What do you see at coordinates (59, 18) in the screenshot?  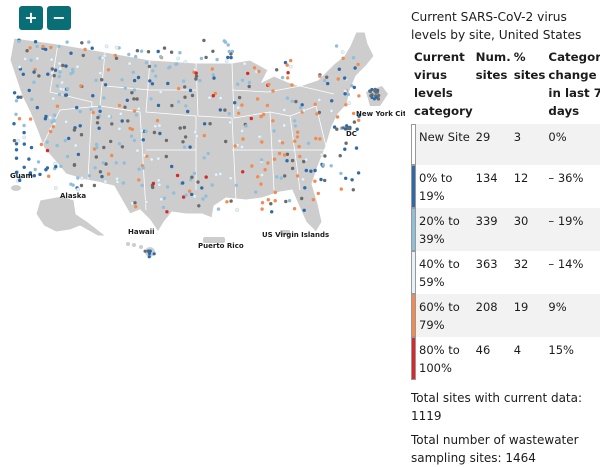 I see `zoom-out-button: −` at bounding box center [59, 18].